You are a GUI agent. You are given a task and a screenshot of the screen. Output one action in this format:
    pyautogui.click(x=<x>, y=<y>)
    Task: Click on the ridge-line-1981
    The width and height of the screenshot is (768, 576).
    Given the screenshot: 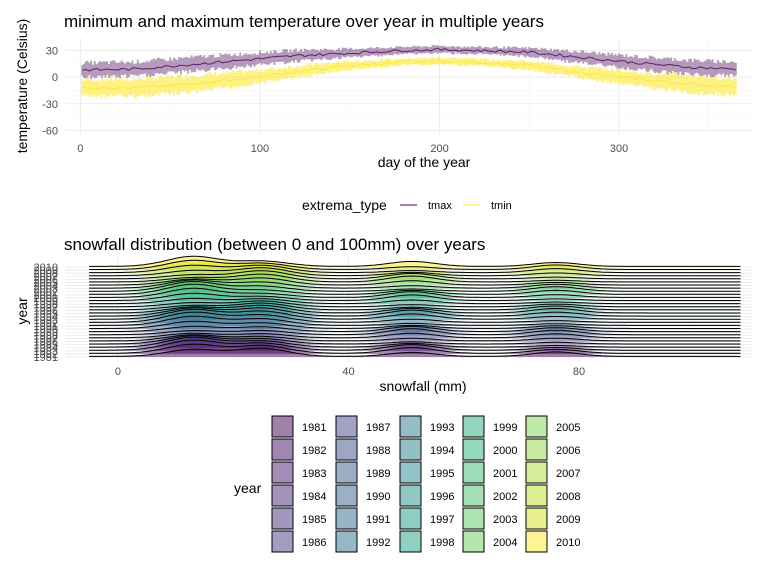 What is the action you would take?
    pyautogui.click(x=415, y=352)
    